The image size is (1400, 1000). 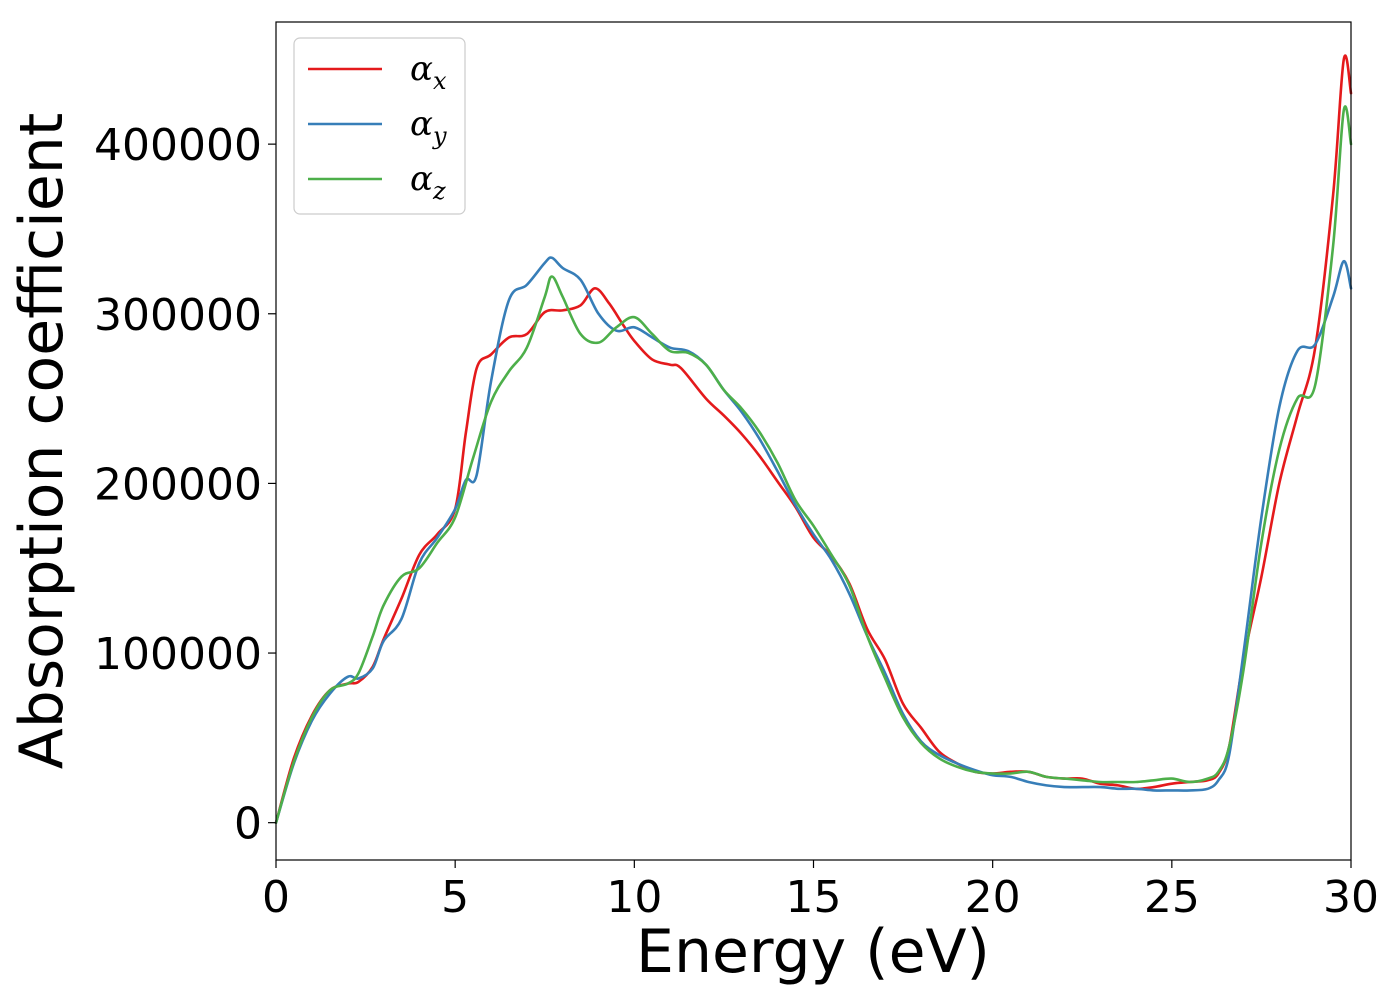 What do you see at coordinates (455, 897) in the screenshot?
I see `x-tick-label: 5` at bounding box center [455, 897].